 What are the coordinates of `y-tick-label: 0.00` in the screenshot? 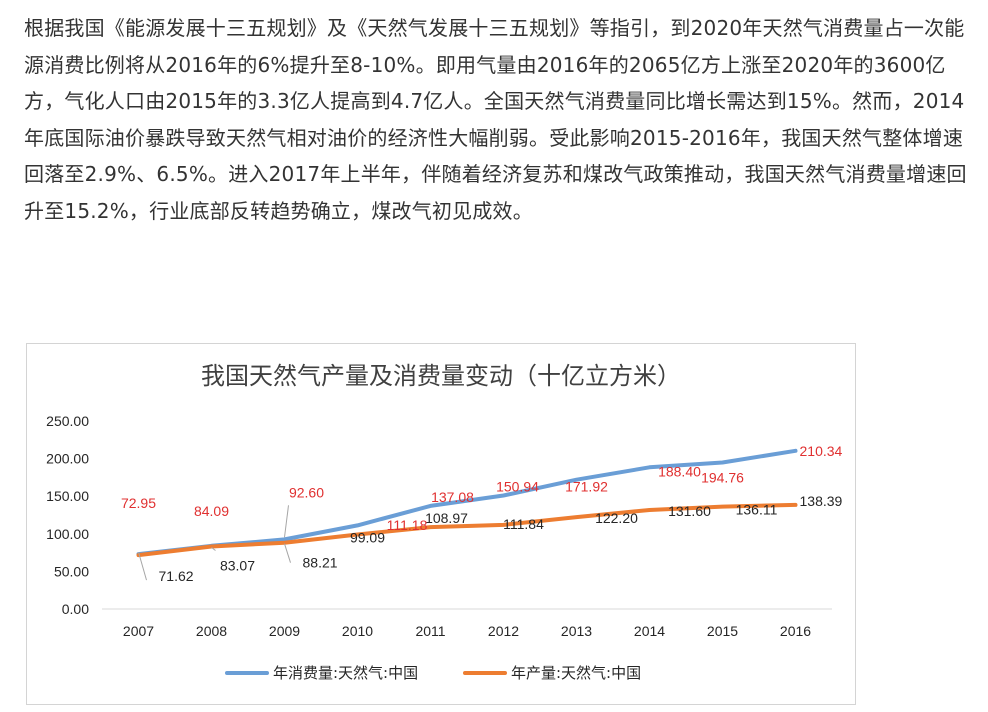 It's located at (75, 609).